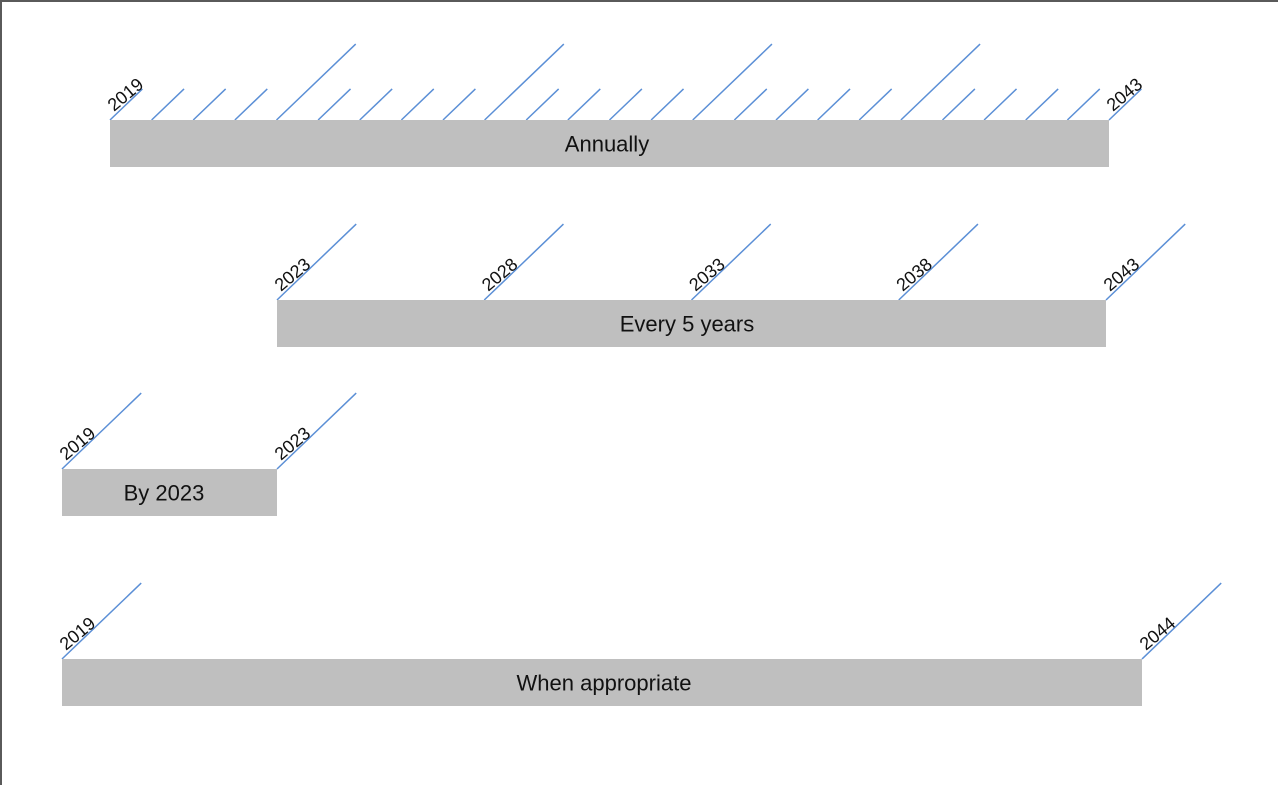 The width and height of the screenshot is (1278, 787). I want to click on year-label: 2038, so click(914, 274).